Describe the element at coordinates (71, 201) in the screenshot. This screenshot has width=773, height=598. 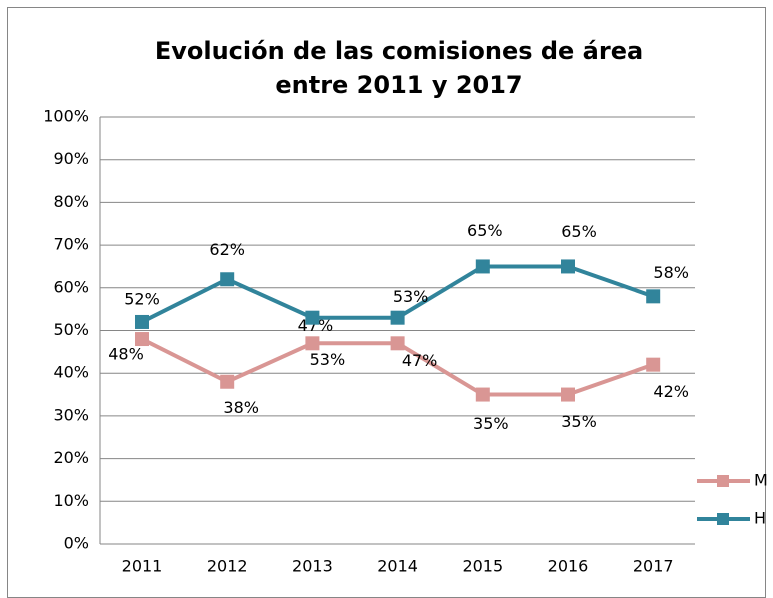
I see `y-tick-label: 80%` at that location.